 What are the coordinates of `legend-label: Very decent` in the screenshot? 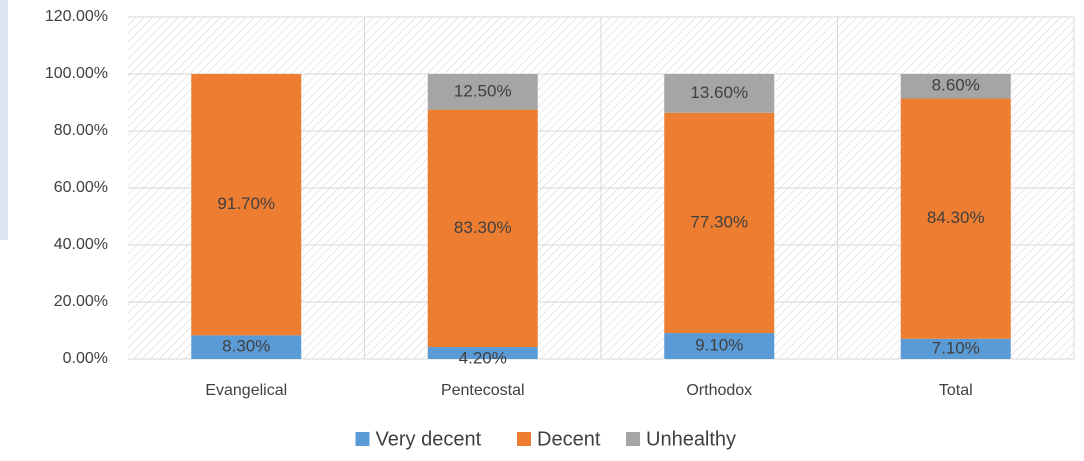 It's located at (429, 439).